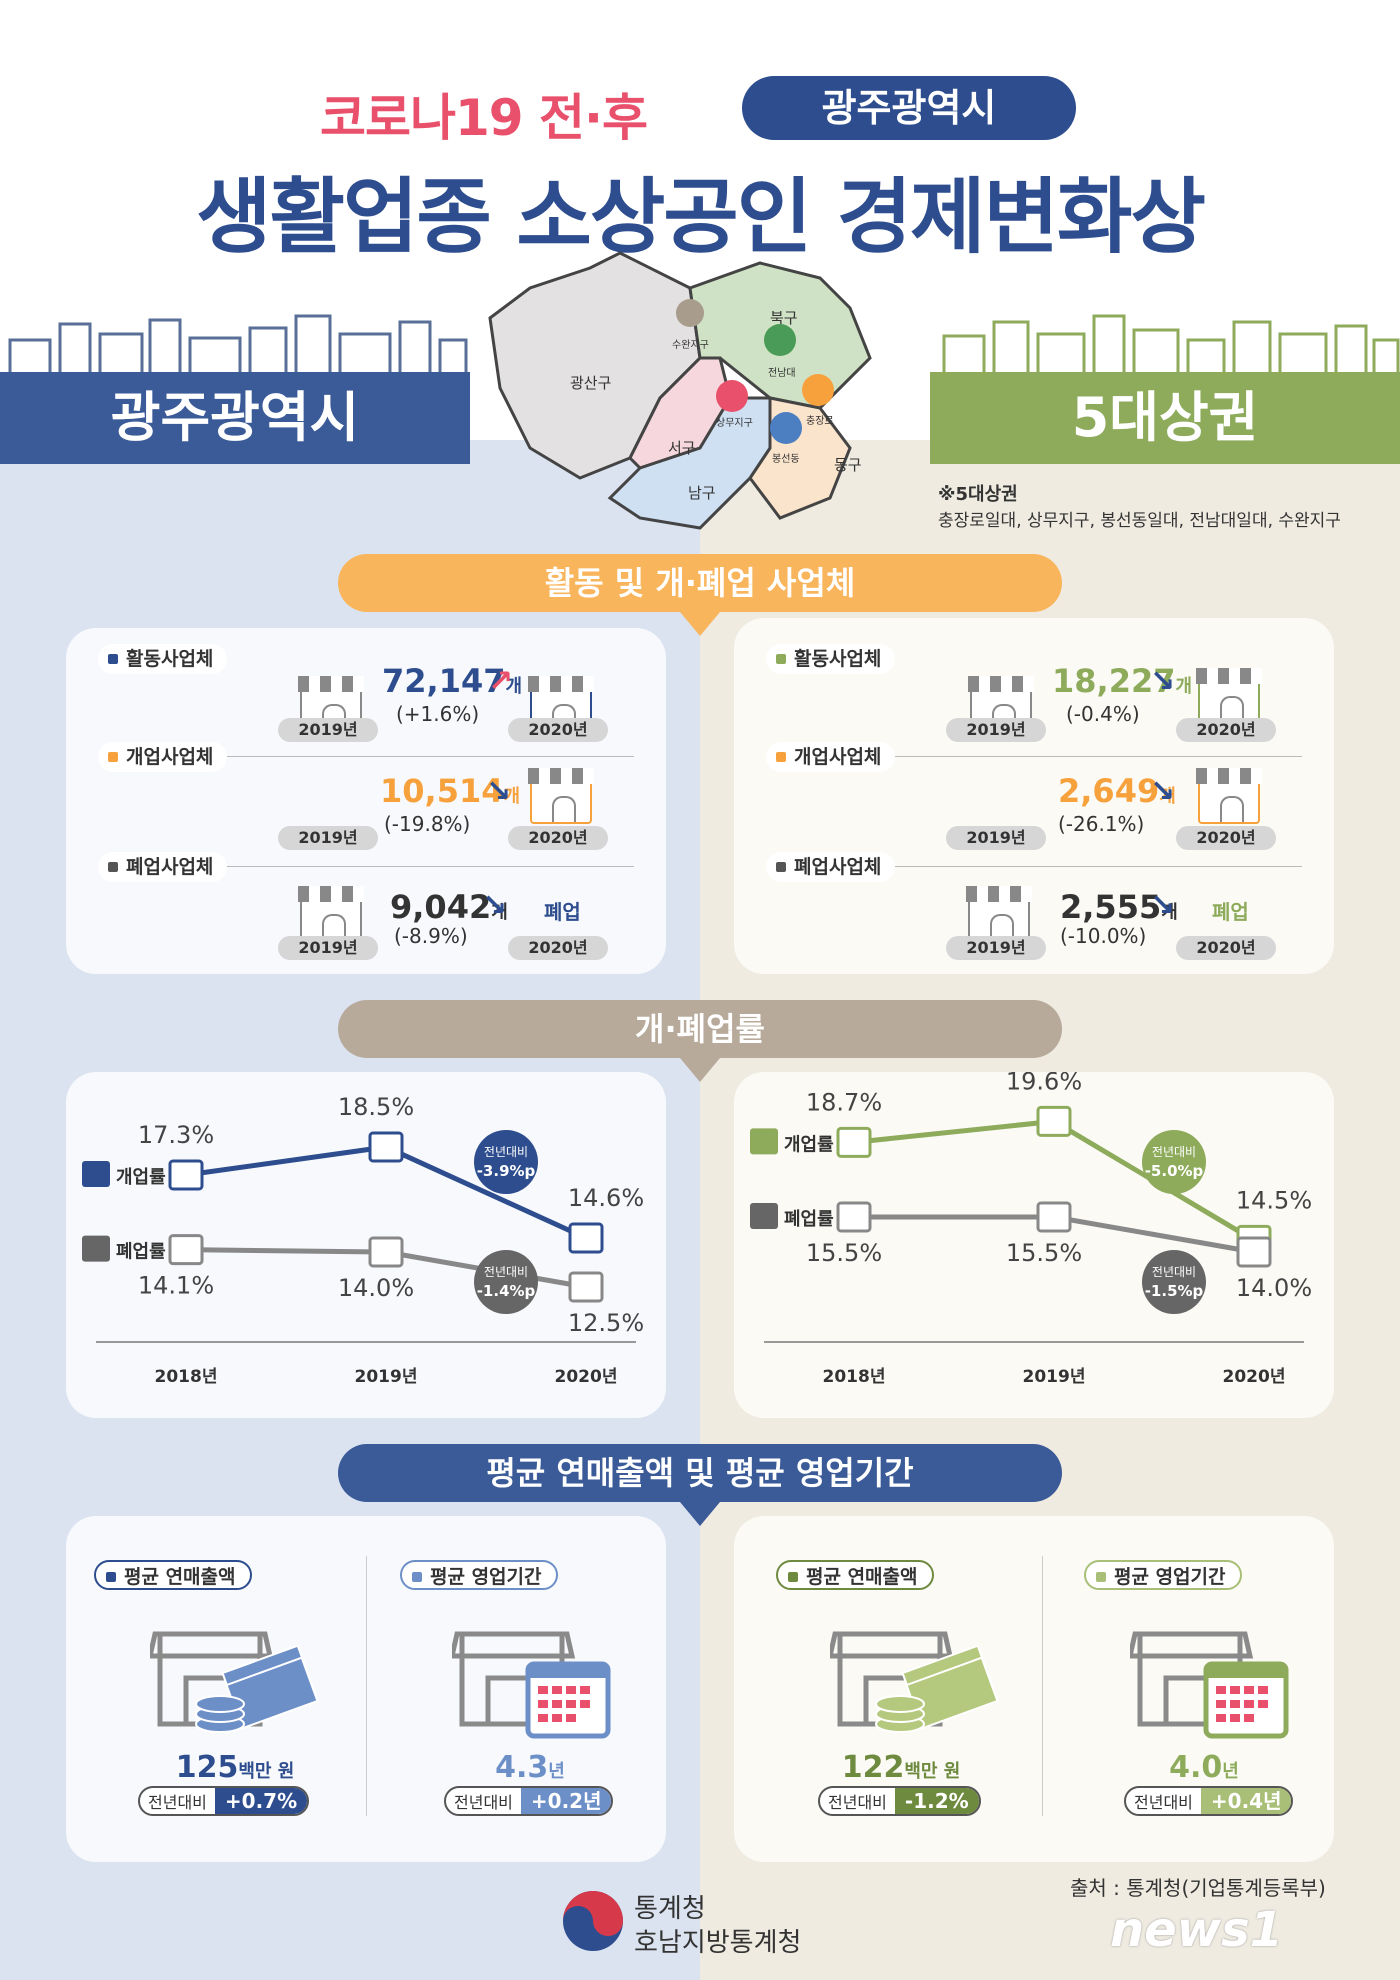 Image resolution: width=1400 pixels, height=1980 pixels. I want to click on right-sales-value: 122백만 원, so click(901, 1767).